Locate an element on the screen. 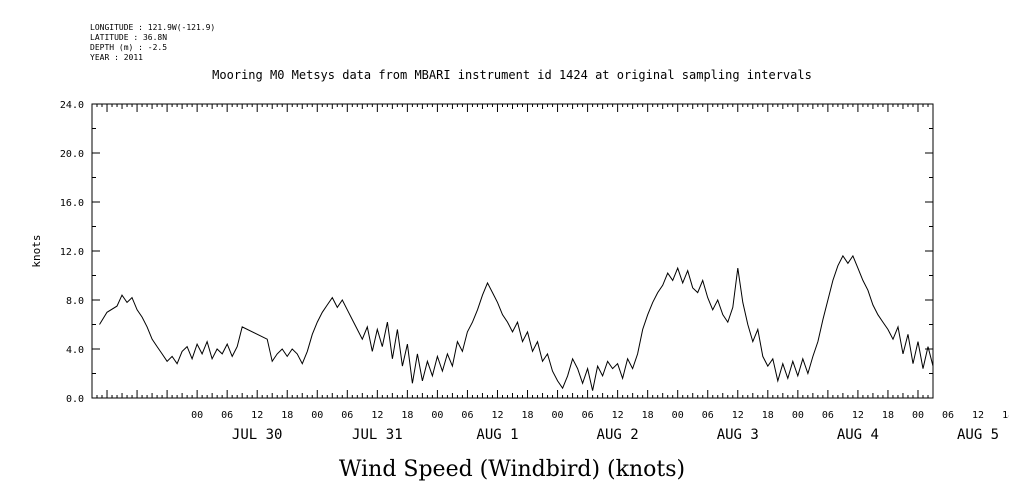 The image size is (1009, 504). day-label: JUL 31 is located at coordinates (377, 435).